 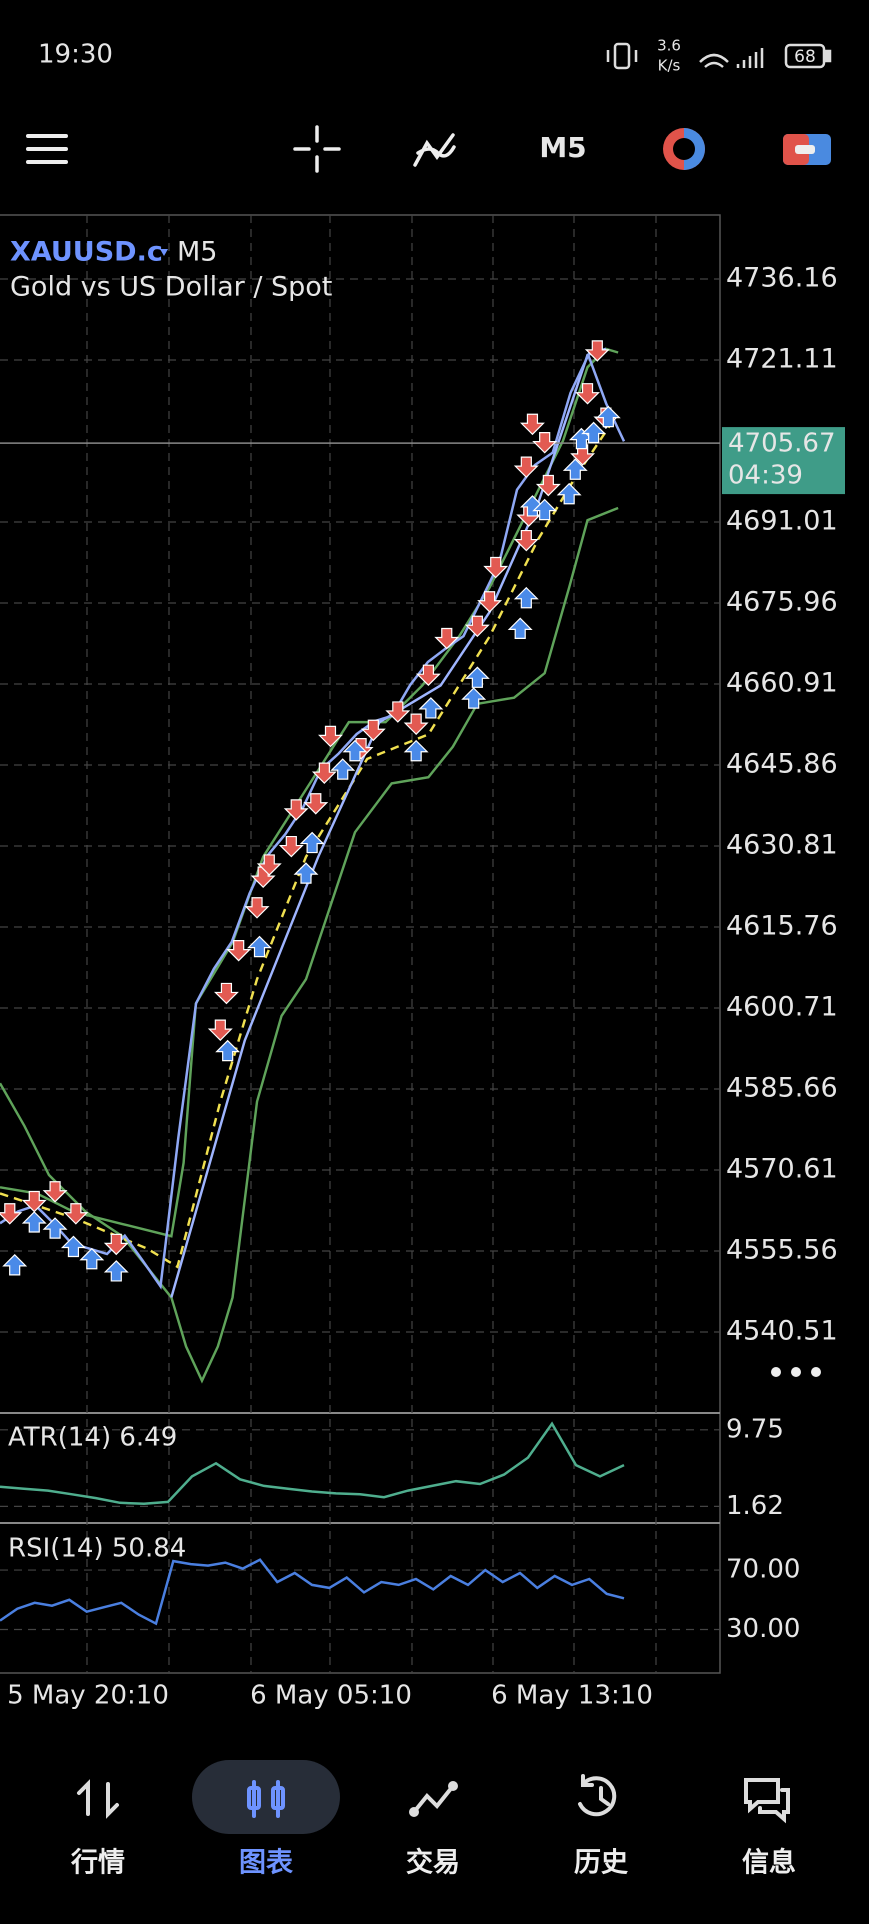 What do you see at coordinates (755, 1506) in the screenshot?
I see `y-tick-label: 1.62` at bounding box center [755, 1506].